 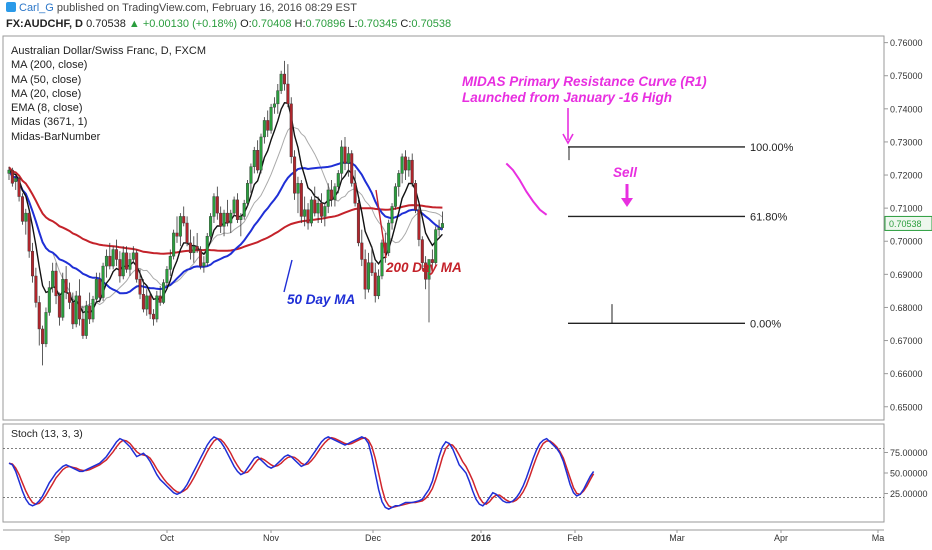 I want to click on time-axis: Sep Oct Nov Dec 2016 Feb Mar Apr Ma, so click(x=469, y=536).